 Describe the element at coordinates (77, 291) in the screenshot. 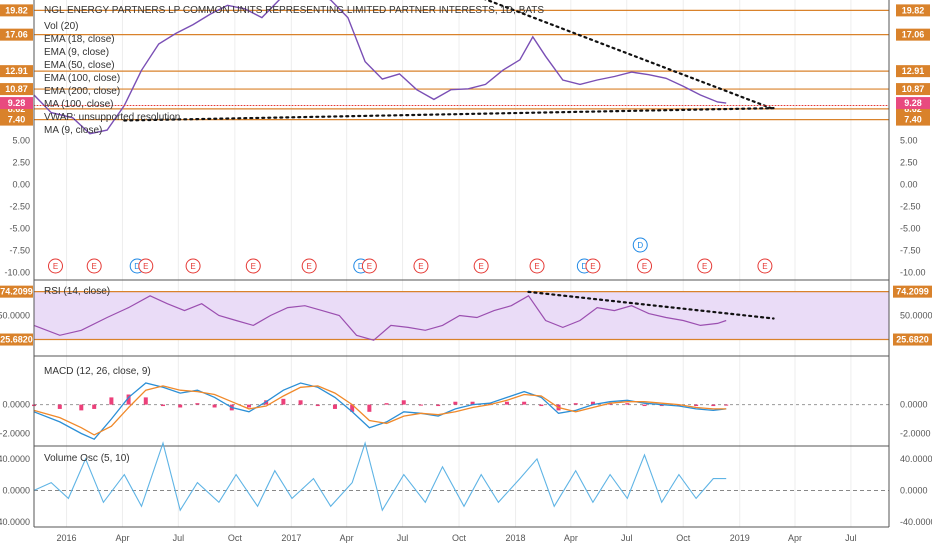

I see `legend-rsi: RSI (14, close)` at that location.